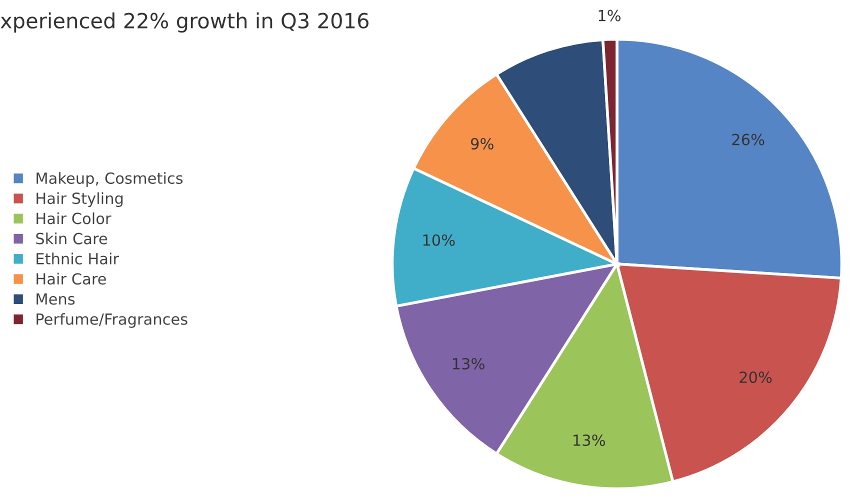 Image resolution: width=856 pixels, height=500 pixels. I want to click on data-label: 26%, so click(748, 140).